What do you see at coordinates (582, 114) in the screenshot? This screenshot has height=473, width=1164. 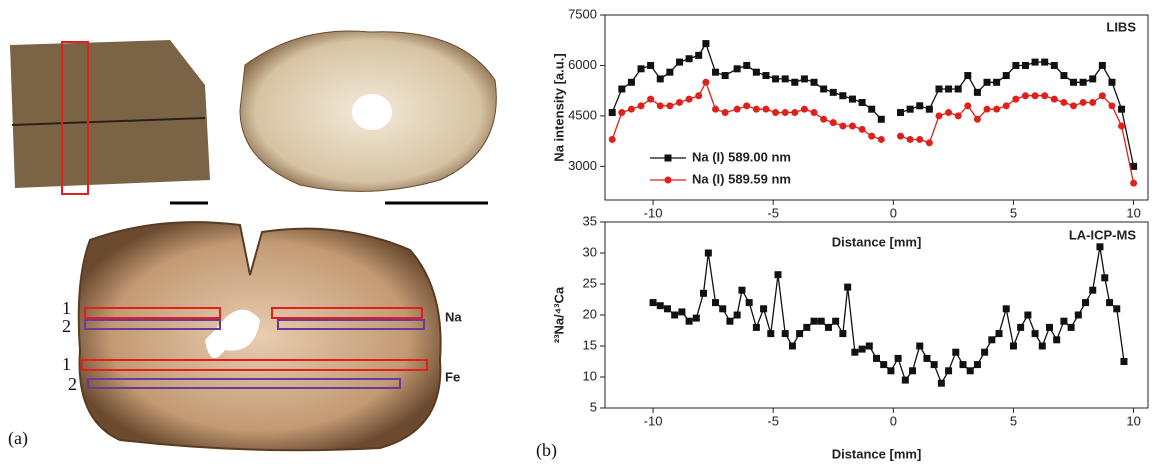 I see `y-tick-label: 4500` at bounding box center [582, 114].